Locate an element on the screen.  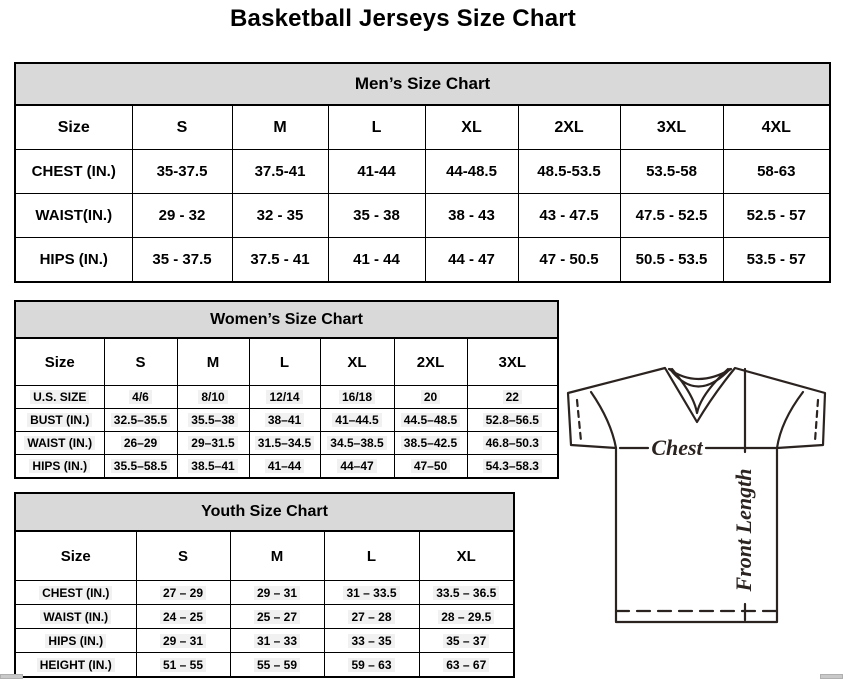
size-value-cell: 35-37.5 is located at coordinates (182, 171).